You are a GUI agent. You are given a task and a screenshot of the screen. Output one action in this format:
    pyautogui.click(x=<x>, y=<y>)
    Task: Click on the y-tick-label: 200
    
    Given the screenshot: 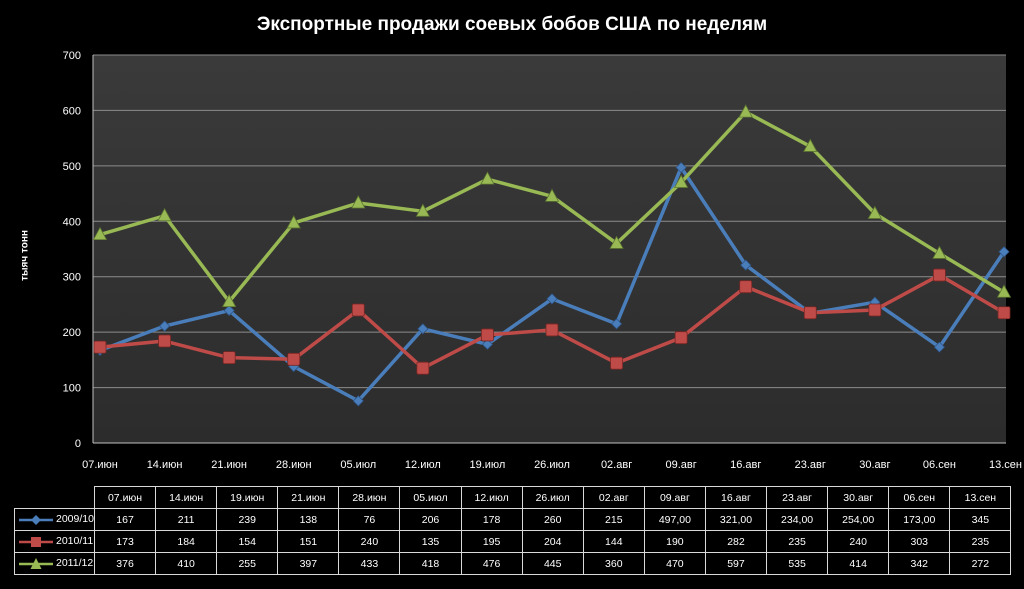 What is the action you would take?
    pyautogui.click(x=72, y=333)
    